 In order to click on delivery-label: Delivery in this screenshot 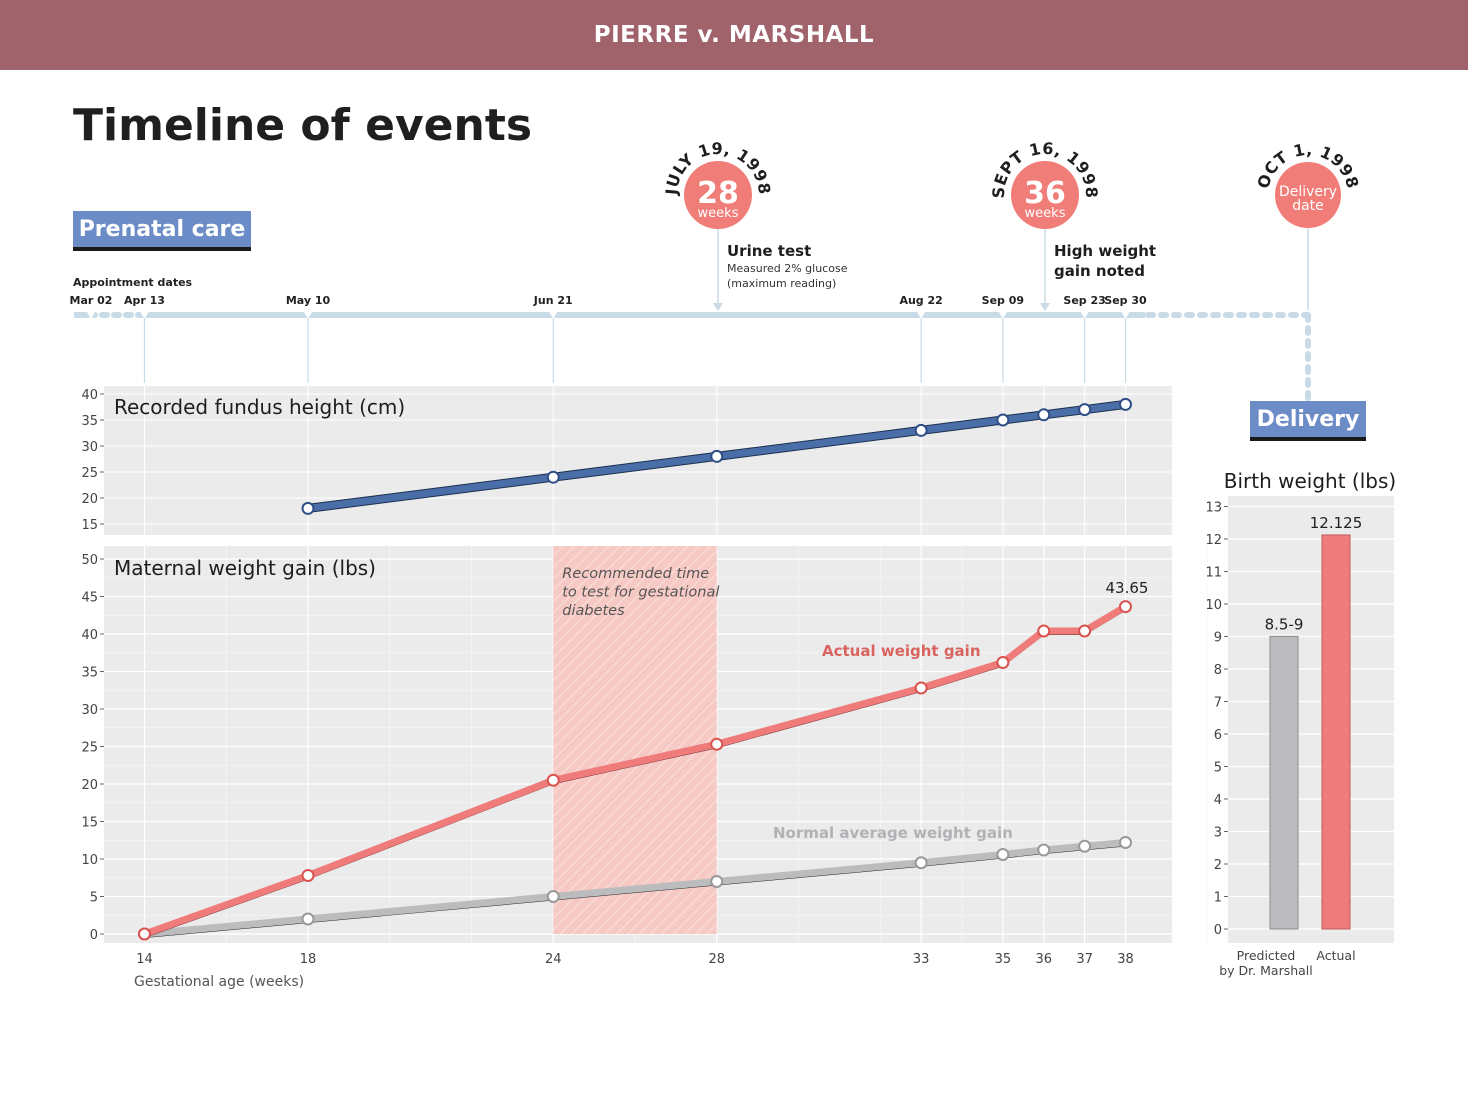, I will do `click(1308, 419)`.